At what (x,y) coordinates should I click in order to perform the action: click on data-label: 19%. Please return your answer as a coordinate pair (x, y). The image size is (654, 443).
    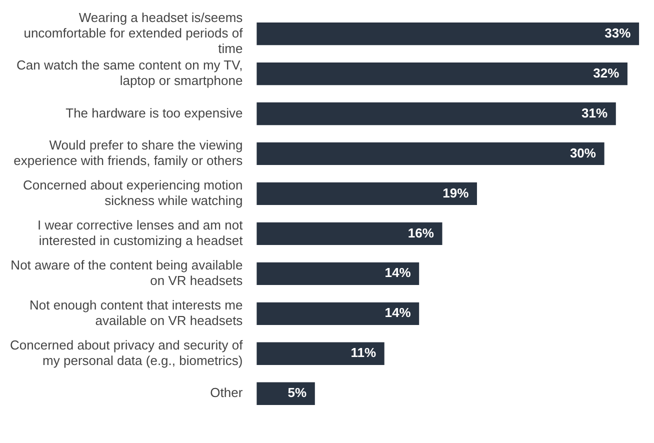
    Looking at the image, I should click on (456, 192).